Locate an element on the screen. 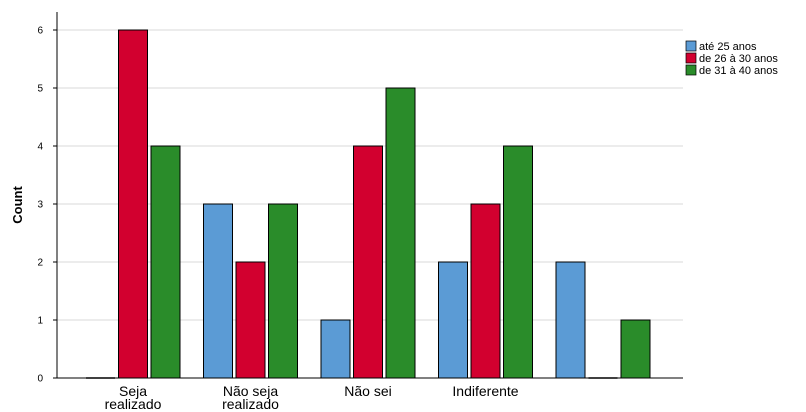 This screenshot has width=806, height=412. y-tick-label: 2 is located at coordinates (40, 263).